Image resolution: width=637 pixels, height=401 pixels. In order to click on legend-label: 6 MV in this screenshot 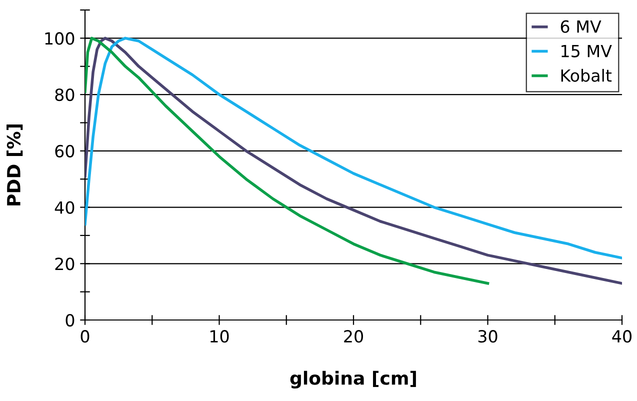, I will do `click(581, 26)`.